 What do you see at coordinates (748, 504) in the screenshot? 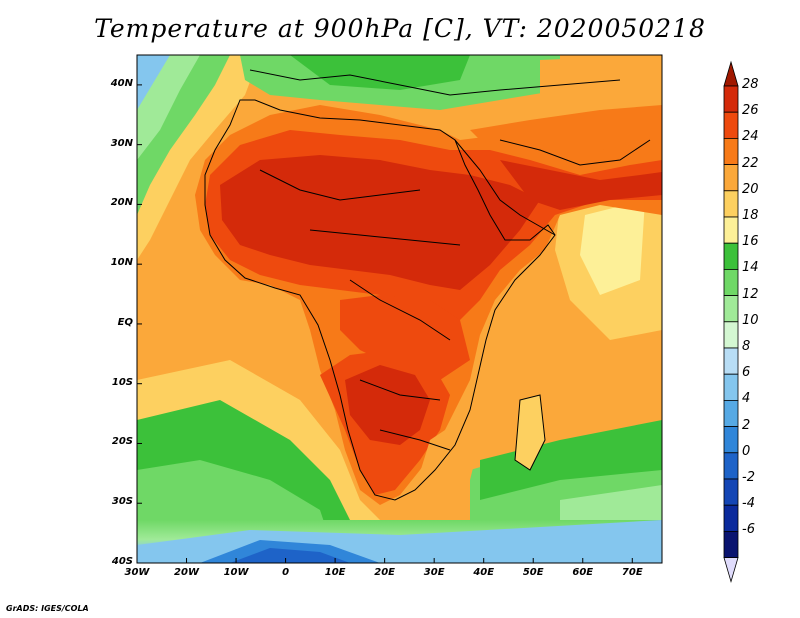
I see `colorbar-label: -4` at bounding box center [748, 504].